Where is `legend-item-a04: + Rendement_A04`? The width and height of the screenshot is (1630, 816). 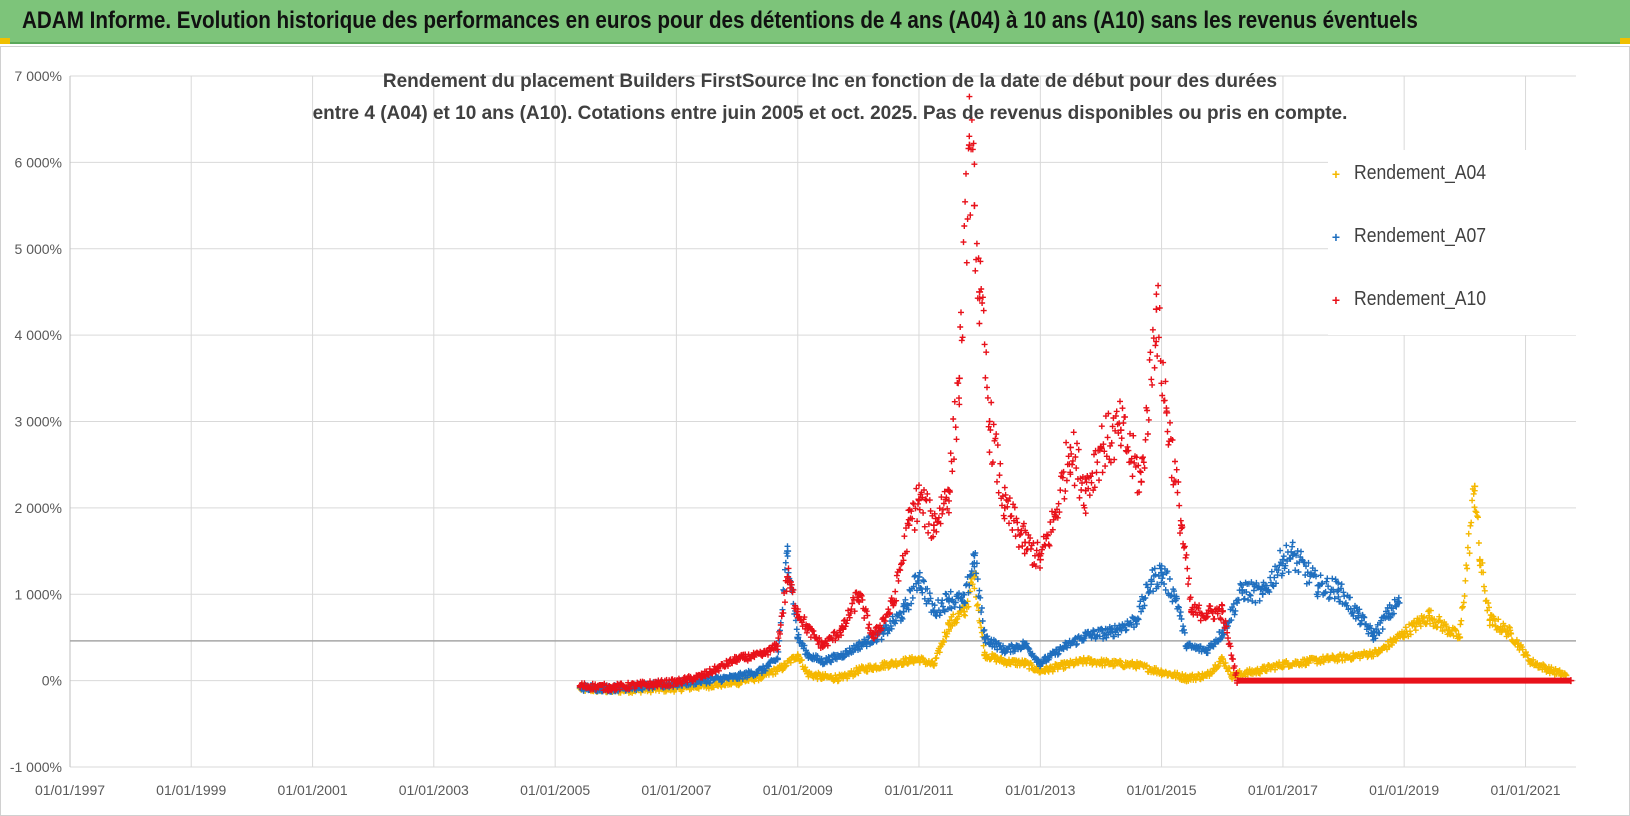
legend-item-a04: + Rendement_A04 is located at coordinates (1416, 177).